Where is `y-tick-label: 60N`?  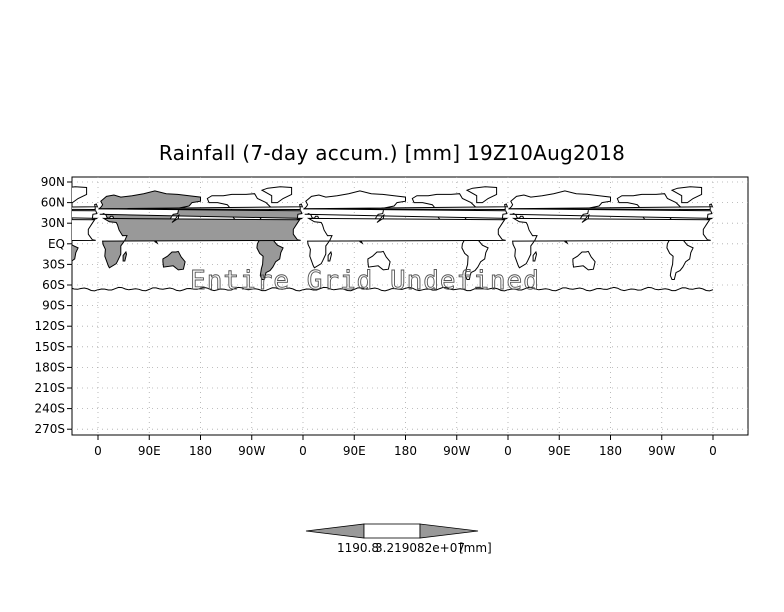 y-tick-label: 60N is located at coordinates (53, 203).